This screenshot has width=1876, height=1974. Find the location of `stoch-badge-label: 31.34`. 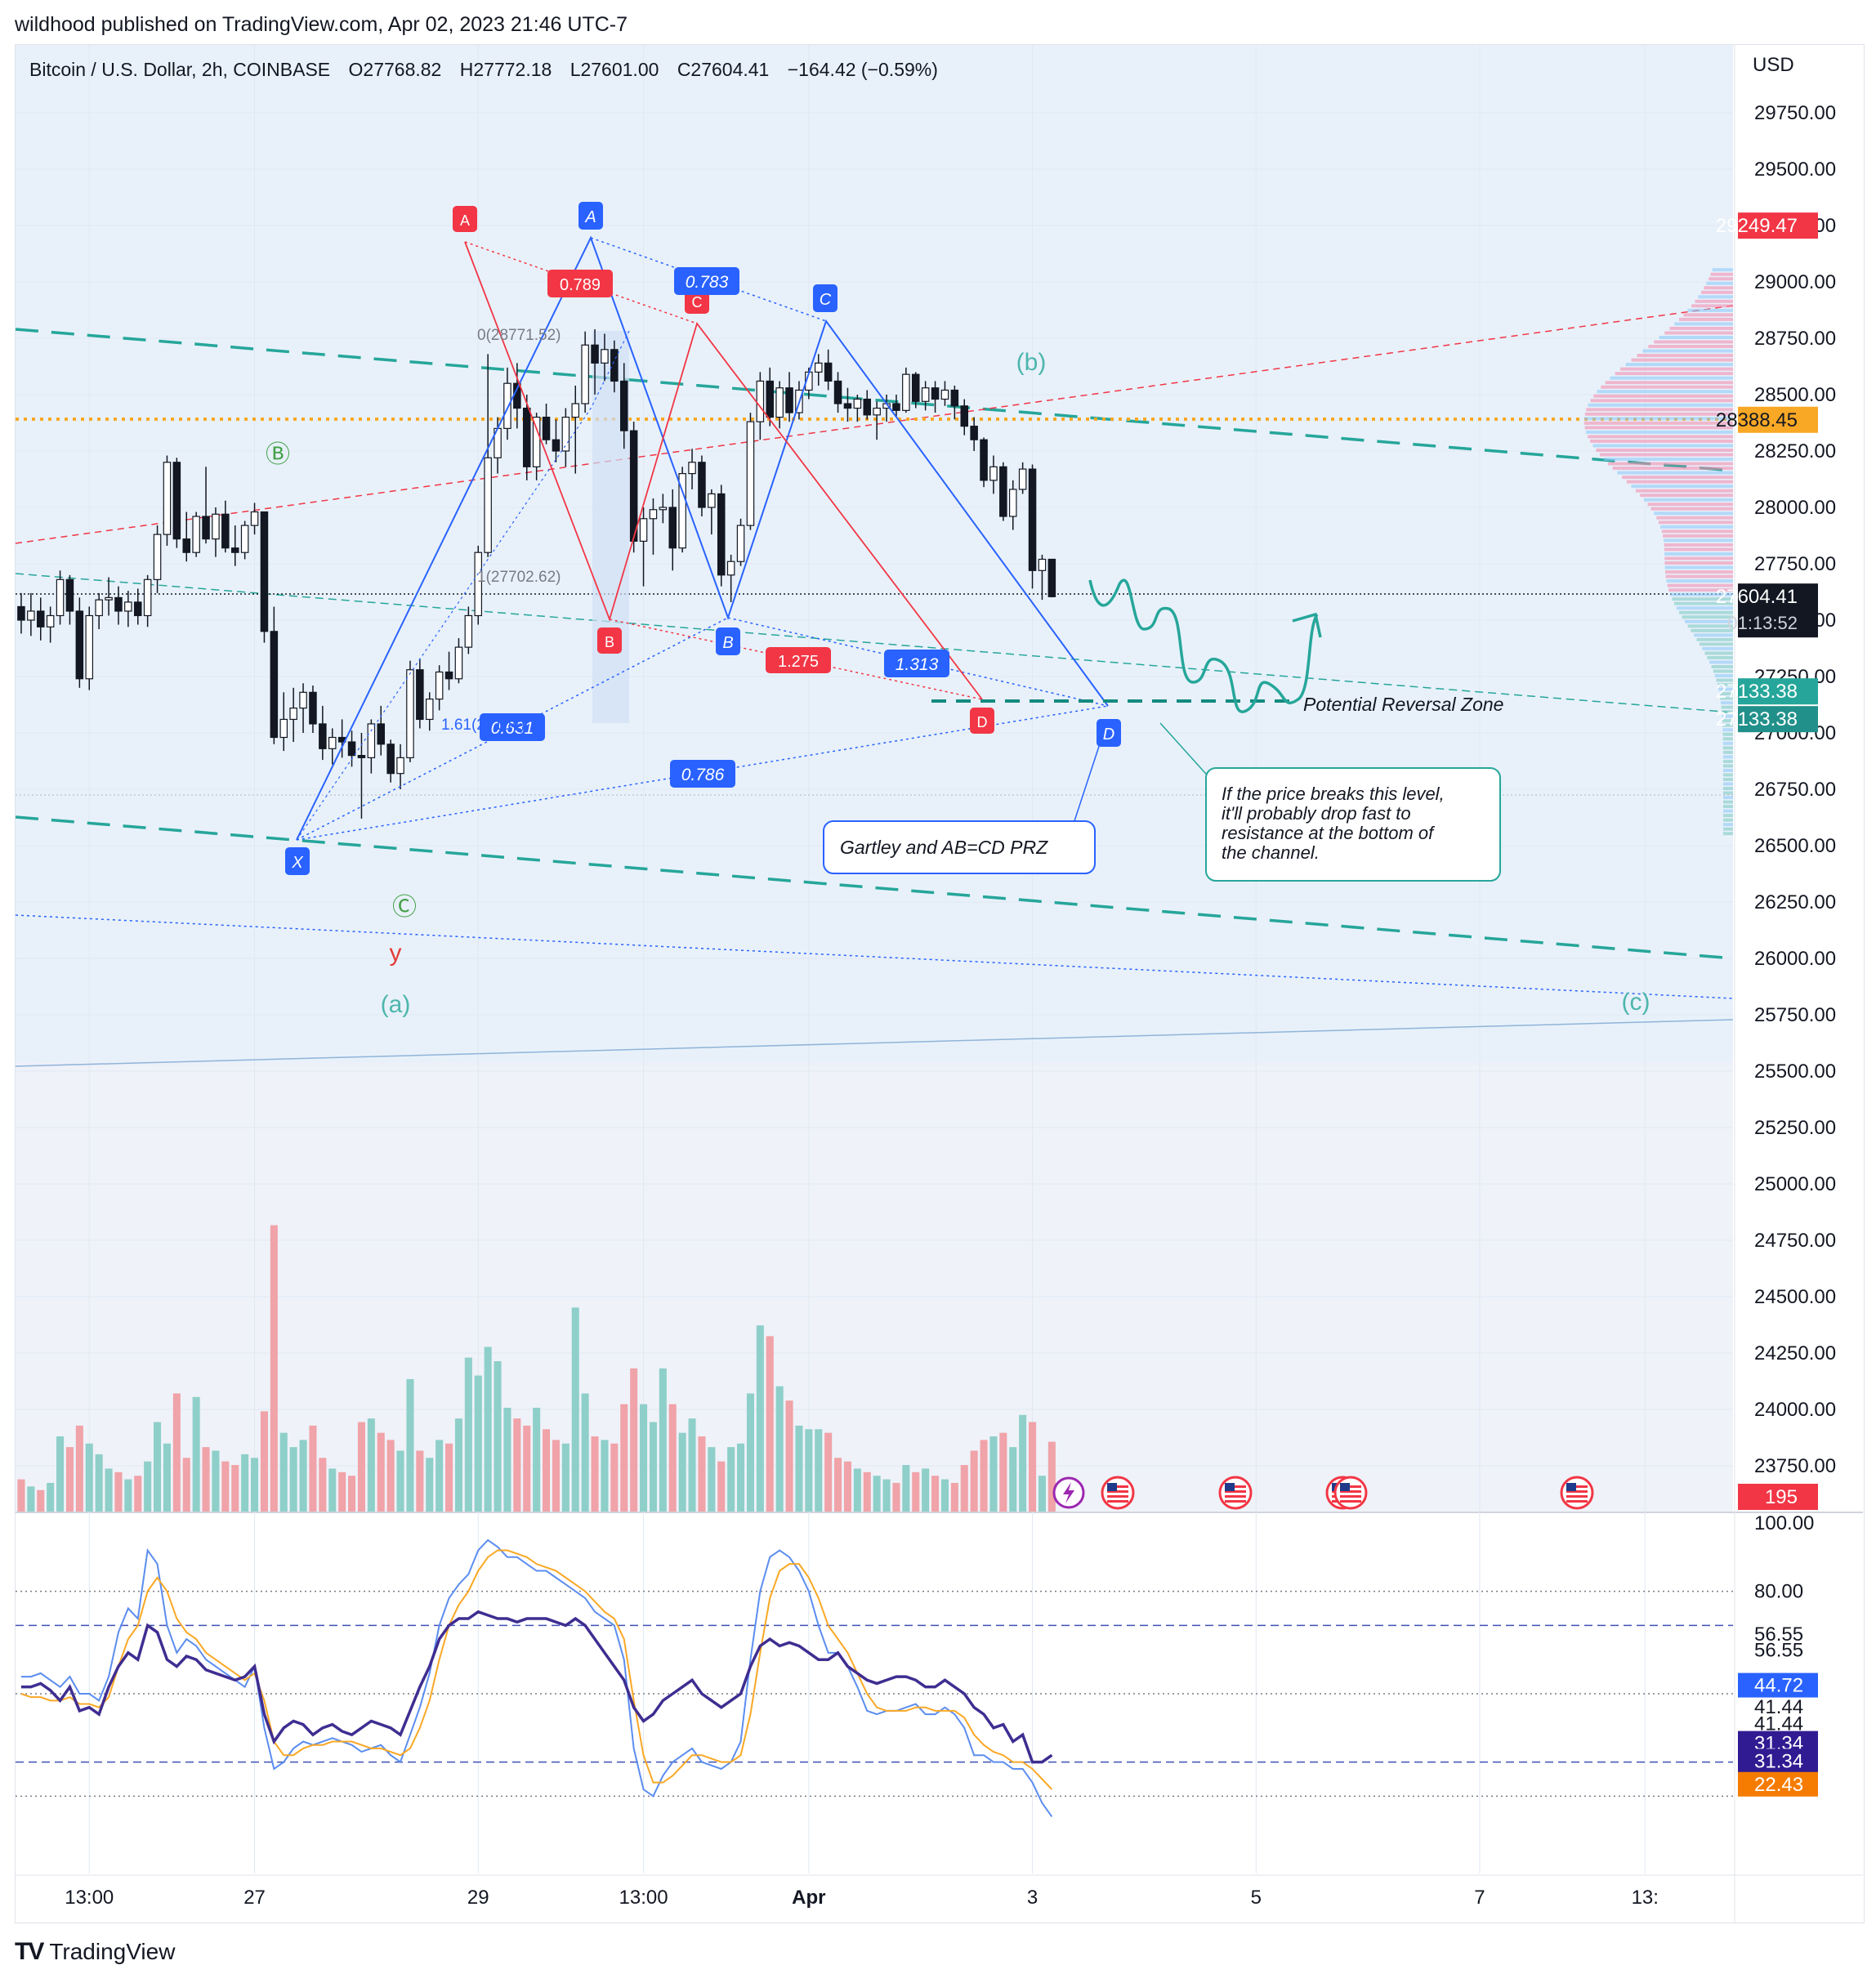

stoch-badge-label: 31.34 is located at coordinates (1778, 1761).